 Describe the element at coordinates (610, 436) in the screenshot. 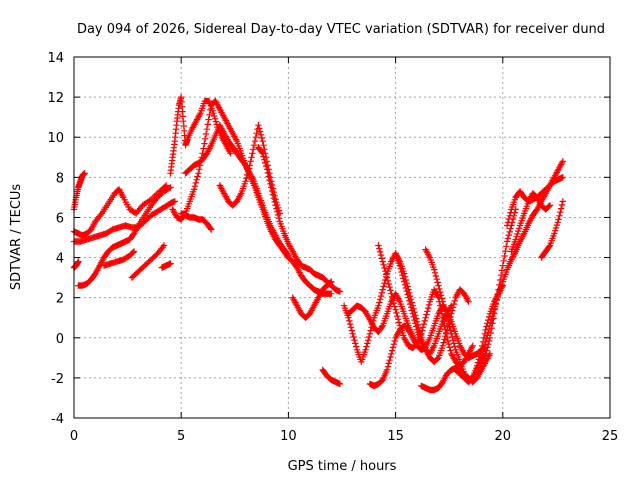

I see `x-tick-label: 25` at that location.